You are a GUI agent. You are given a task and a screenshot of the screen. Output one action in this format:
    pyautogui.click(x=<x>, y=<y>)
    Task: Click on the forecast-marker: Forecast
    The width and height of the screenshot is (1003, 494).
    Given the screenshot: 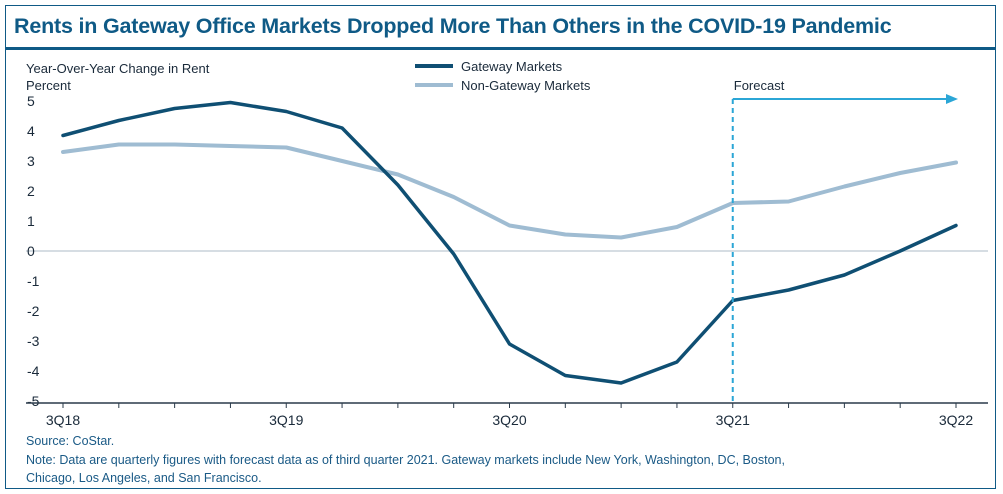 What is the action you would take?
    pyautogui.click(x=844, y=240)
    